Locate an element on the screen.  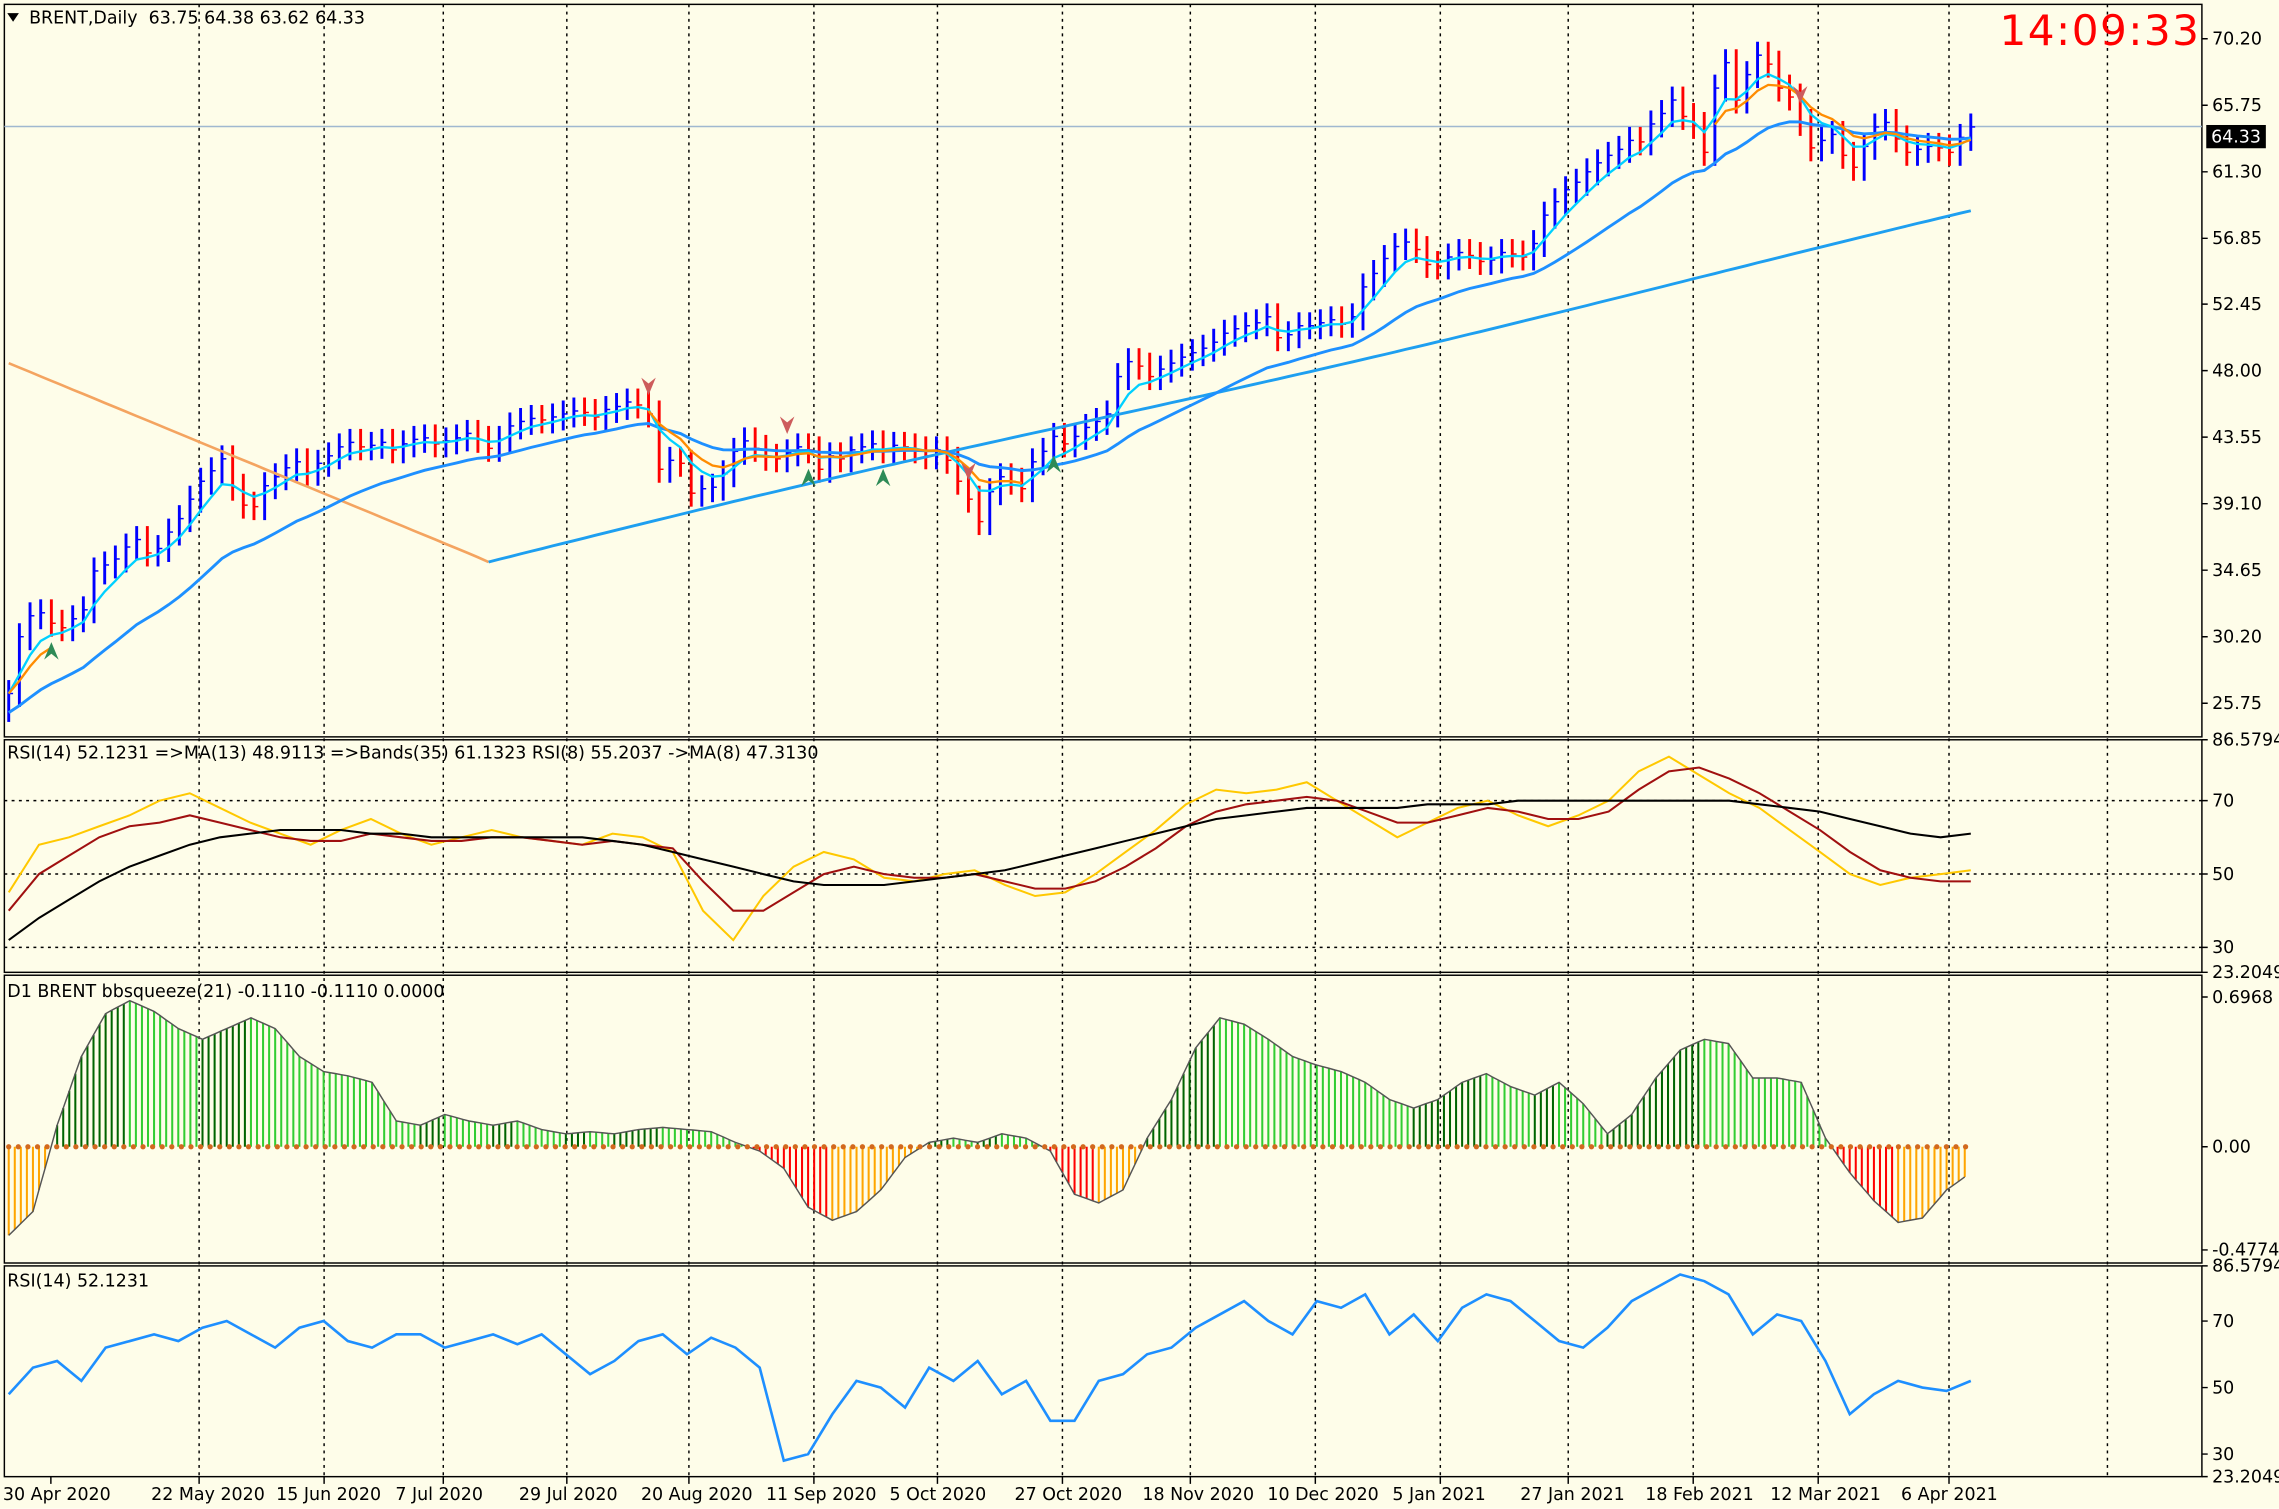
rsi-tick-label: 70 is located at coordinates (2223, 1322).